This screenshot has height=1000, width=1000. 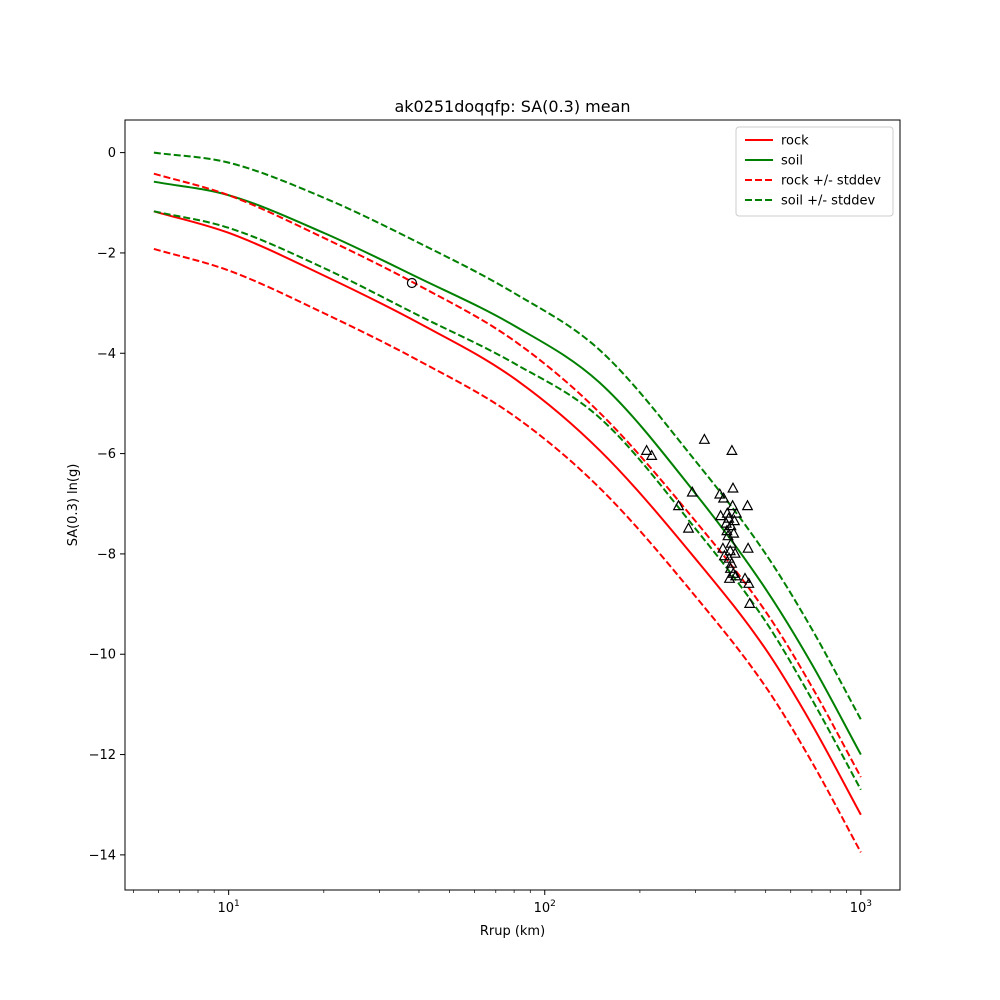 What do you see at coordinates (112, 153) in the screenshot?
I see `y-tick-label: 0` at bounding box center [112, 153].